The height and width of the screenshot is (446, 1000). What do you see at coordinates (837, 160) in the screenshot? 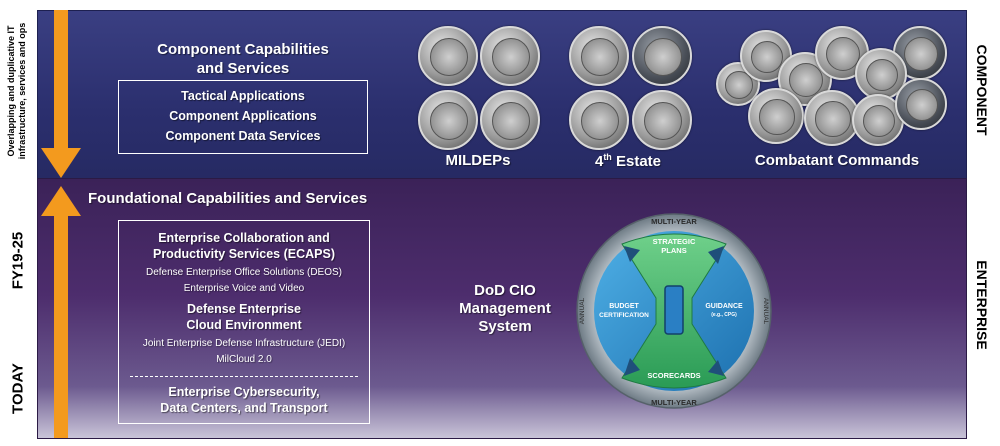
I see `combatant-commands-label: Combatant Commands` at bounding box center [837, 160].